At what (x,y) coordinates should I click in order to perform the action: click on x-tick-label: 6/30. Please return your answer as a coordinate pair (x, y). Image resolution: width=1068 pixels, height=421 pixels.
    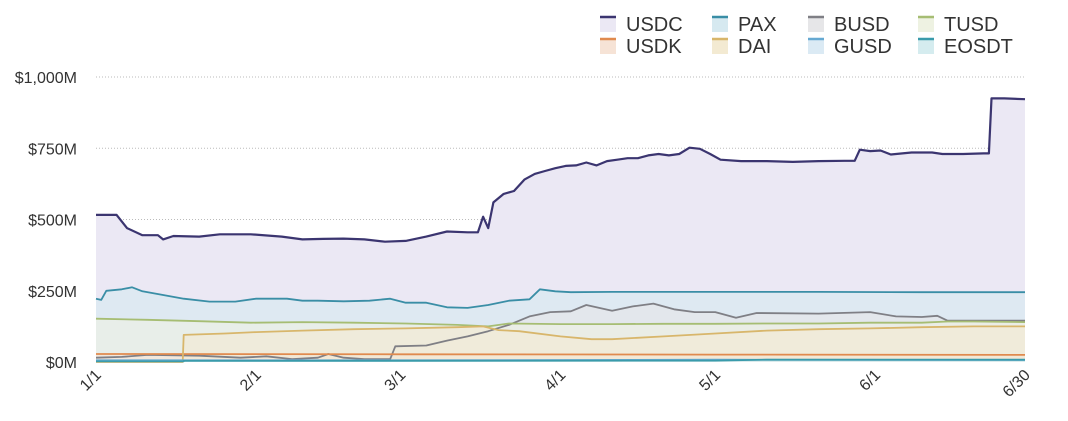
    Looking at the image, I should click on (1017, 384).